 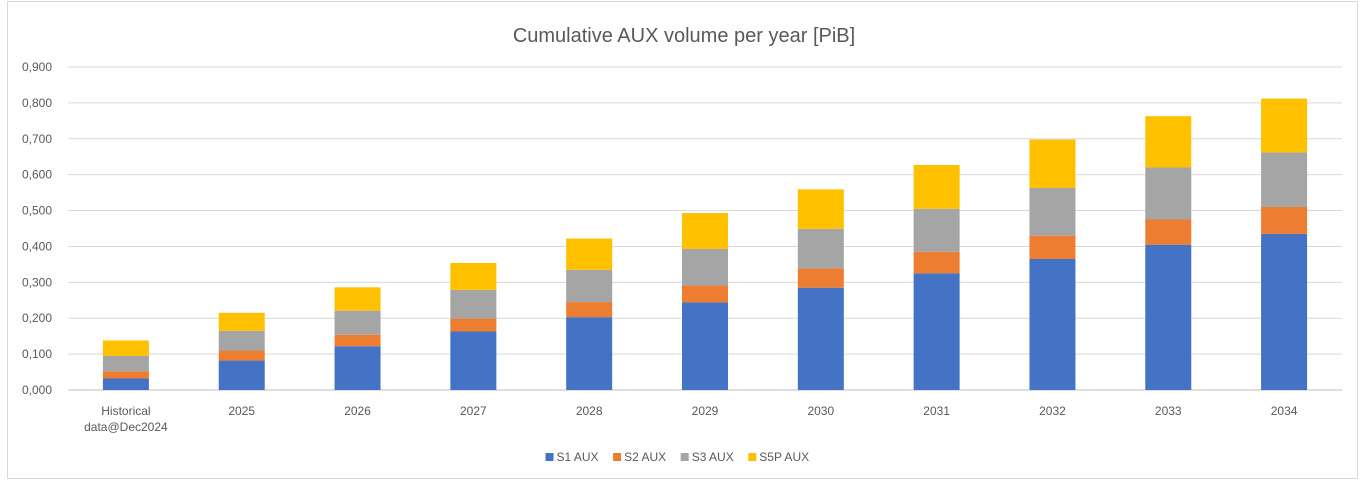 What do you see at coordinates (1284, 411) in the screenshot?
I see `x-tick-label: 2034` at bounding box center [1284, 411].